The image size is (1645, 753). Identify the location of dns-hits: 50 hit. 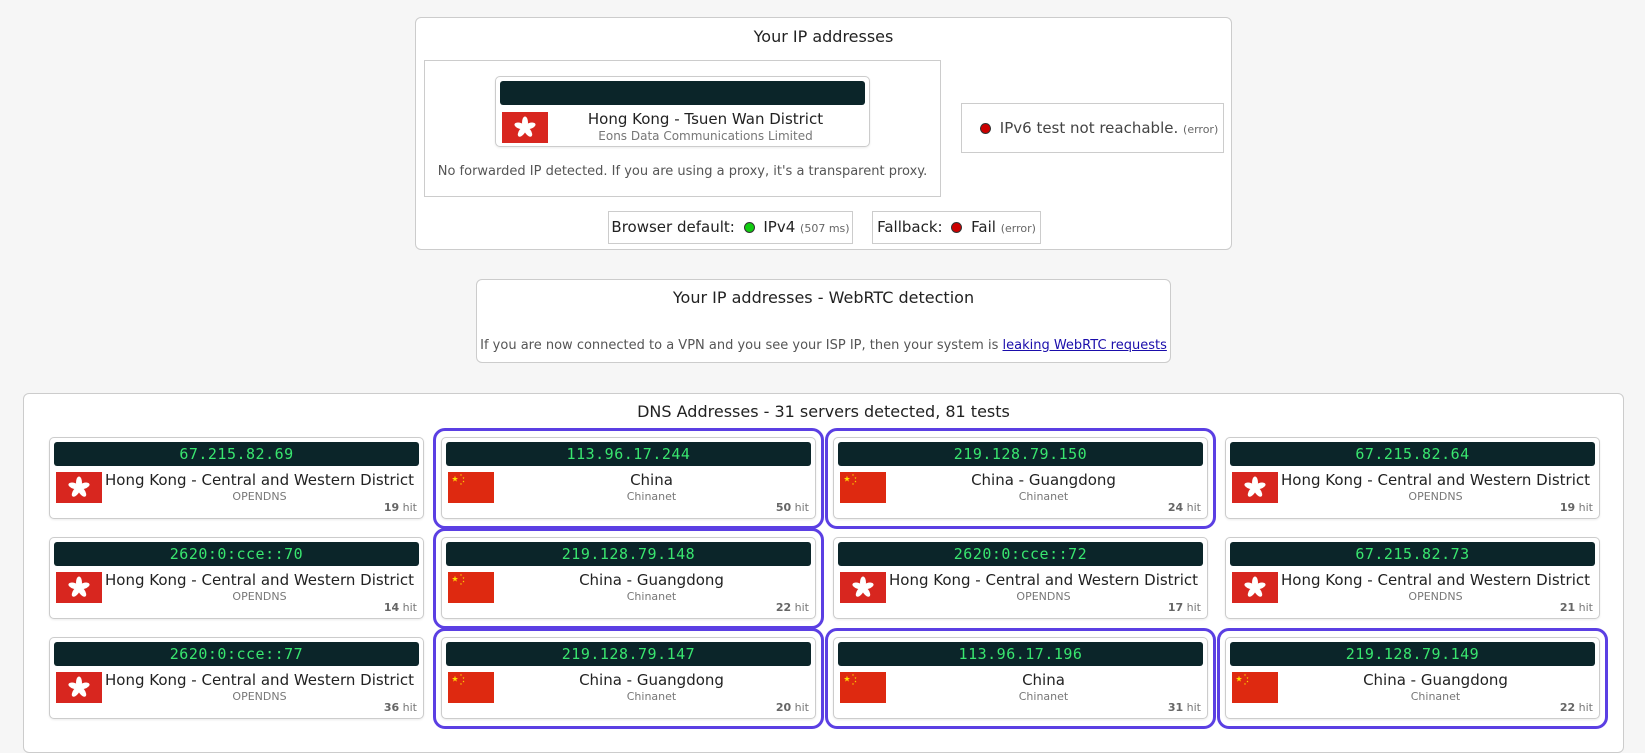
(792, 507).